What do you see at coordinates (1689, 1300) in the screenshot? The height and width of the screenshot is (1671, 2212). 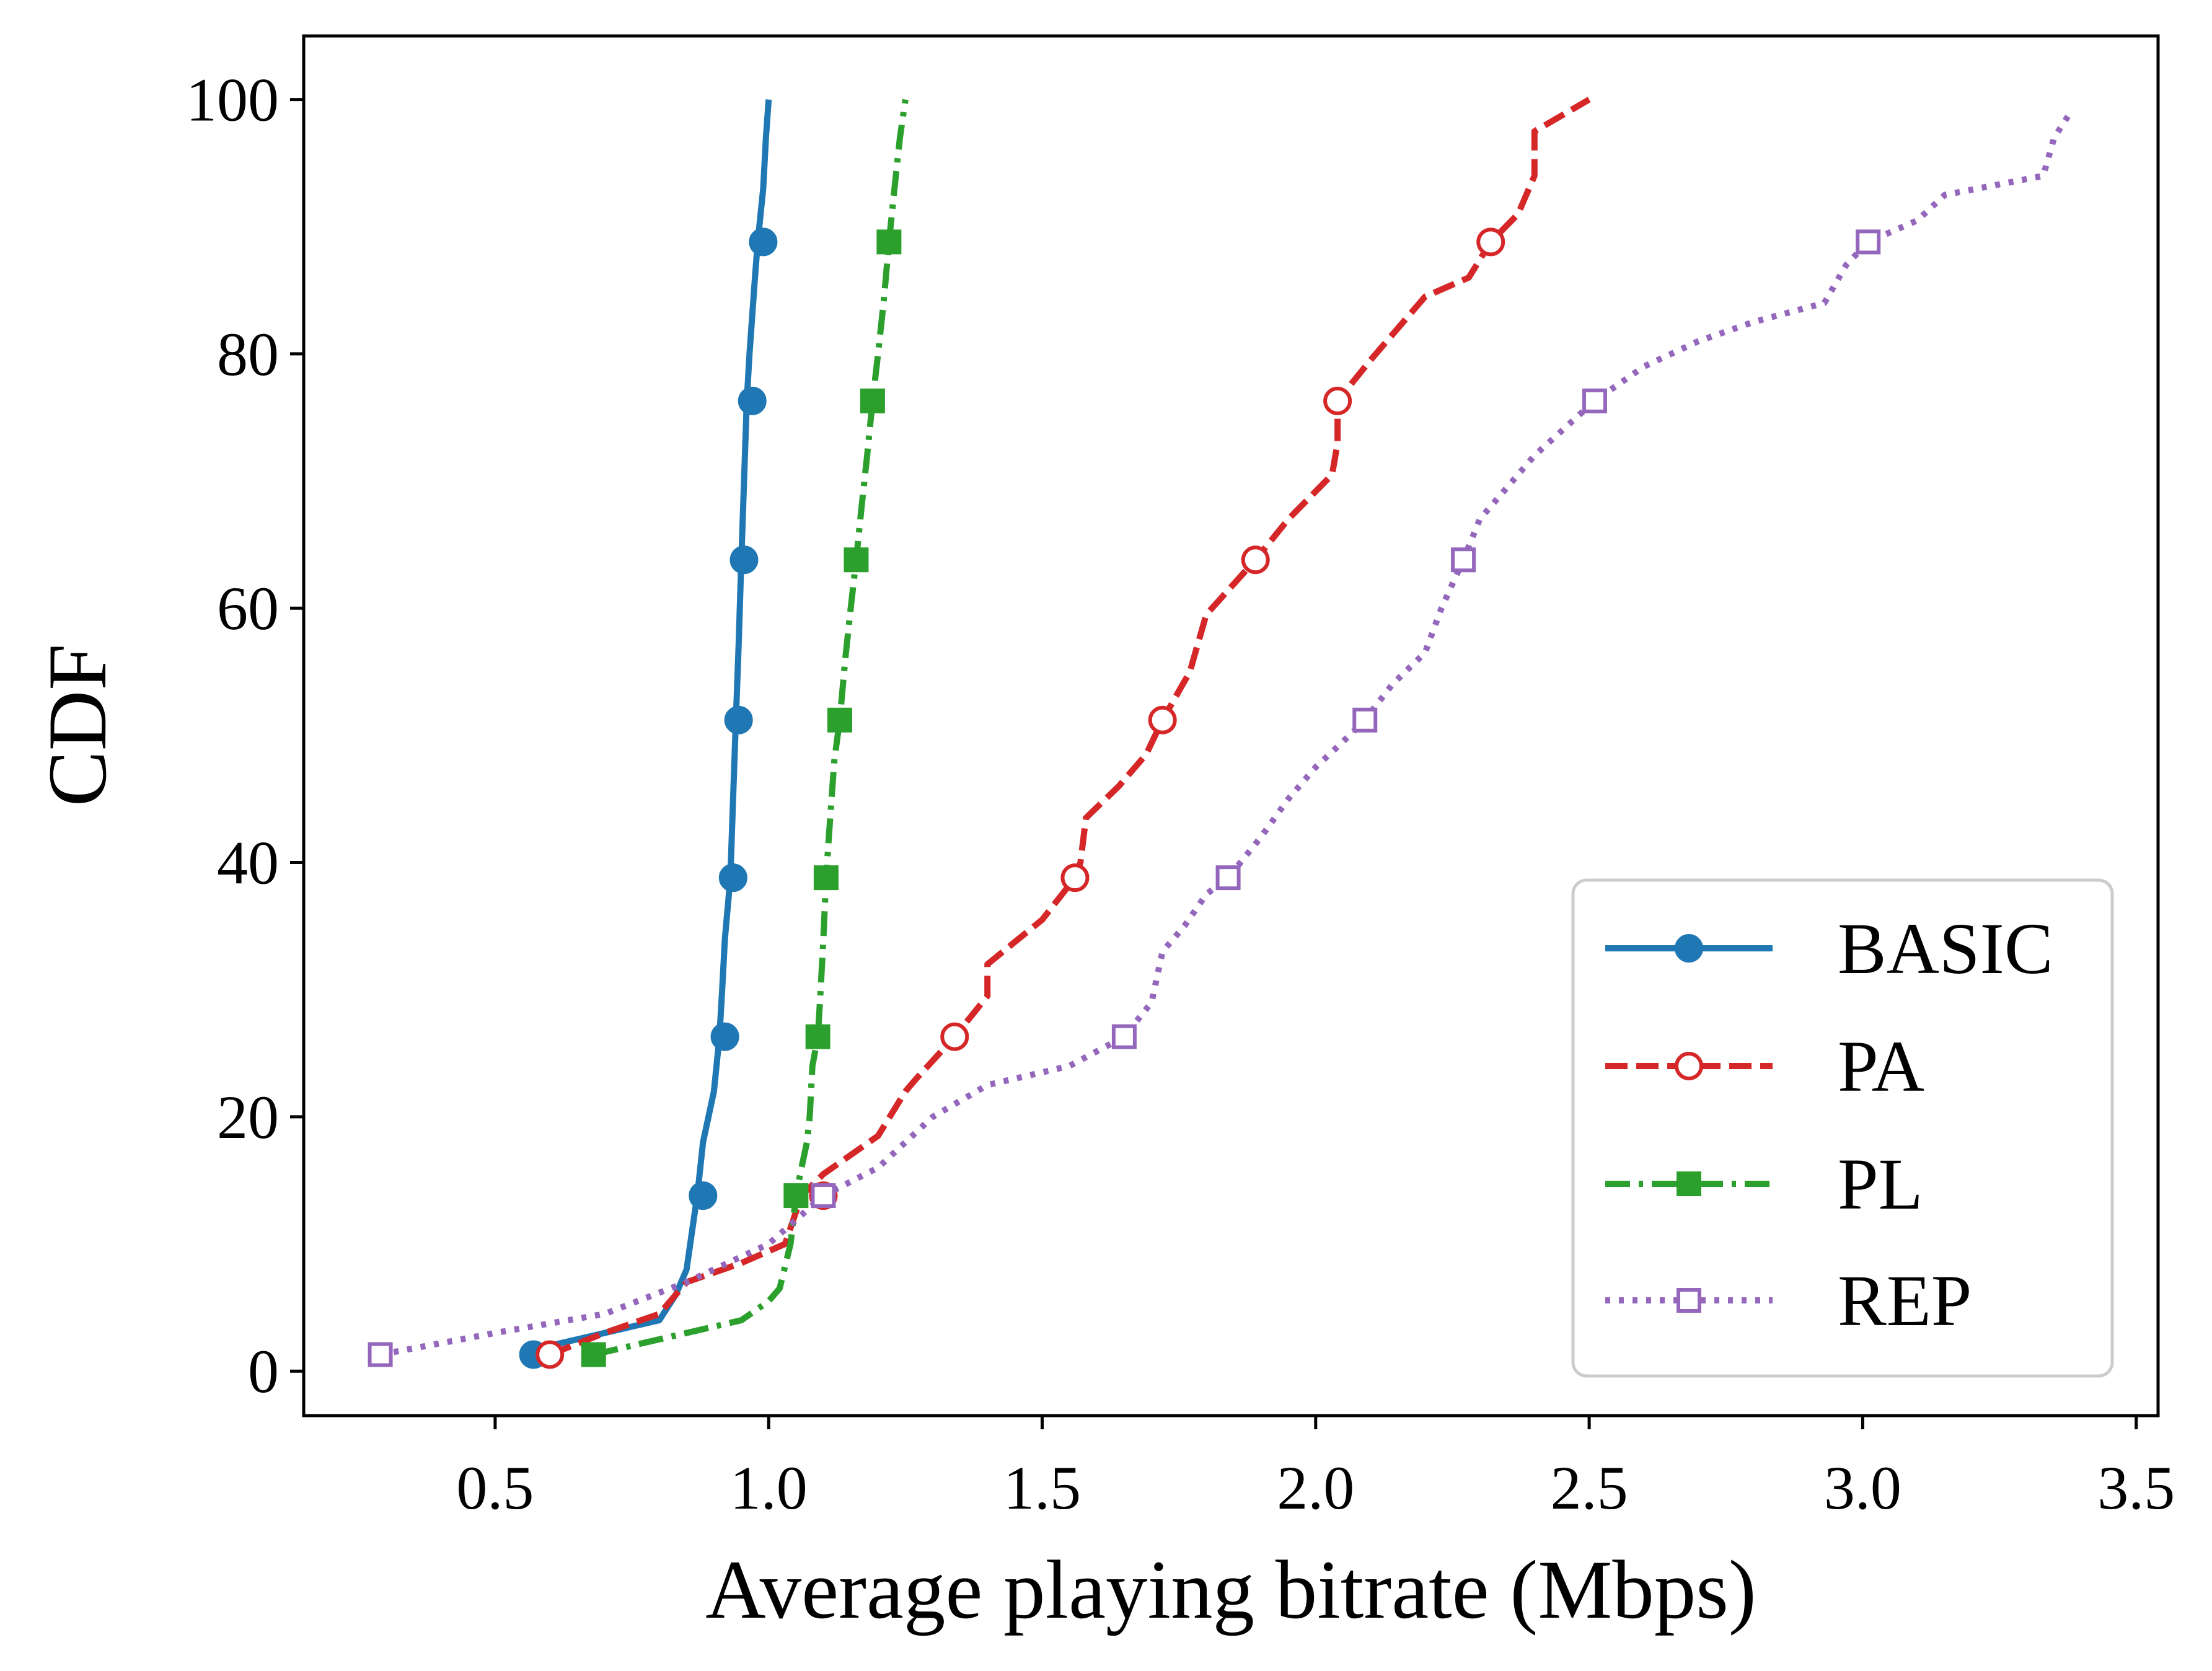 I see `legend-marker-rep` at bounding box center [1689, 1300].